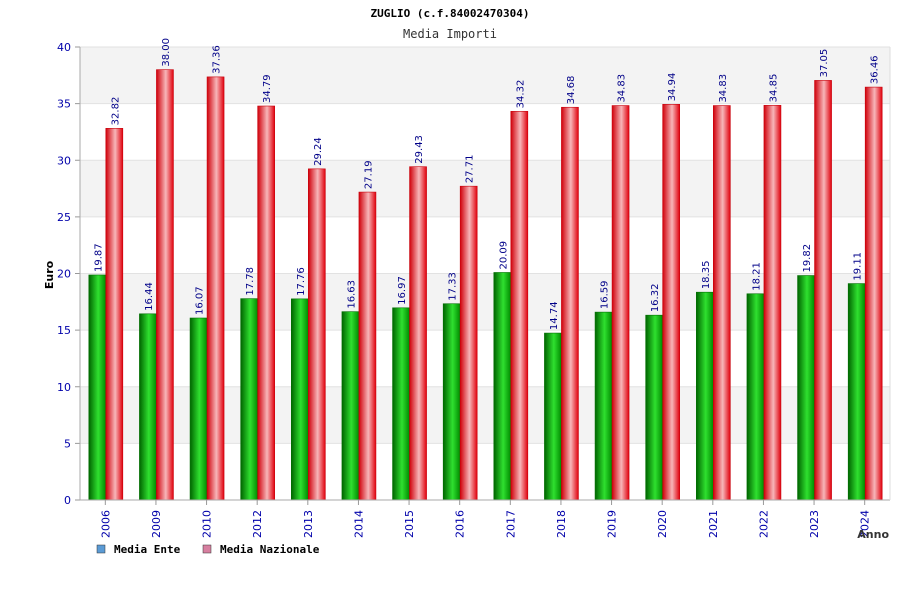  What do you see at coordinates (64, 160) in the screenshot?
I see `y-tick-label: 30` at bounding box center [64, 160].